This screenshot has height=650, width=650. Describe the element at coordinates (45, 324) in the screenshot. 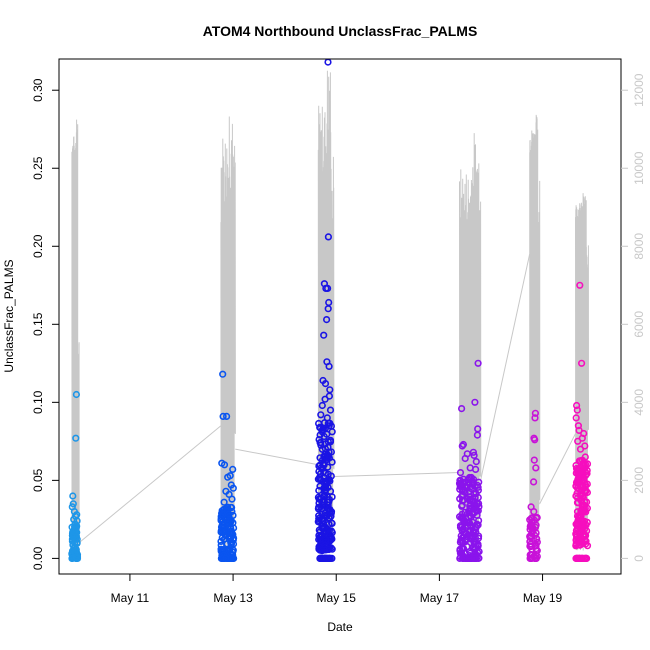

I see `y-axis: 0.00 0.05 0.10 0.15 0.20 0.25 0.30` at that location.